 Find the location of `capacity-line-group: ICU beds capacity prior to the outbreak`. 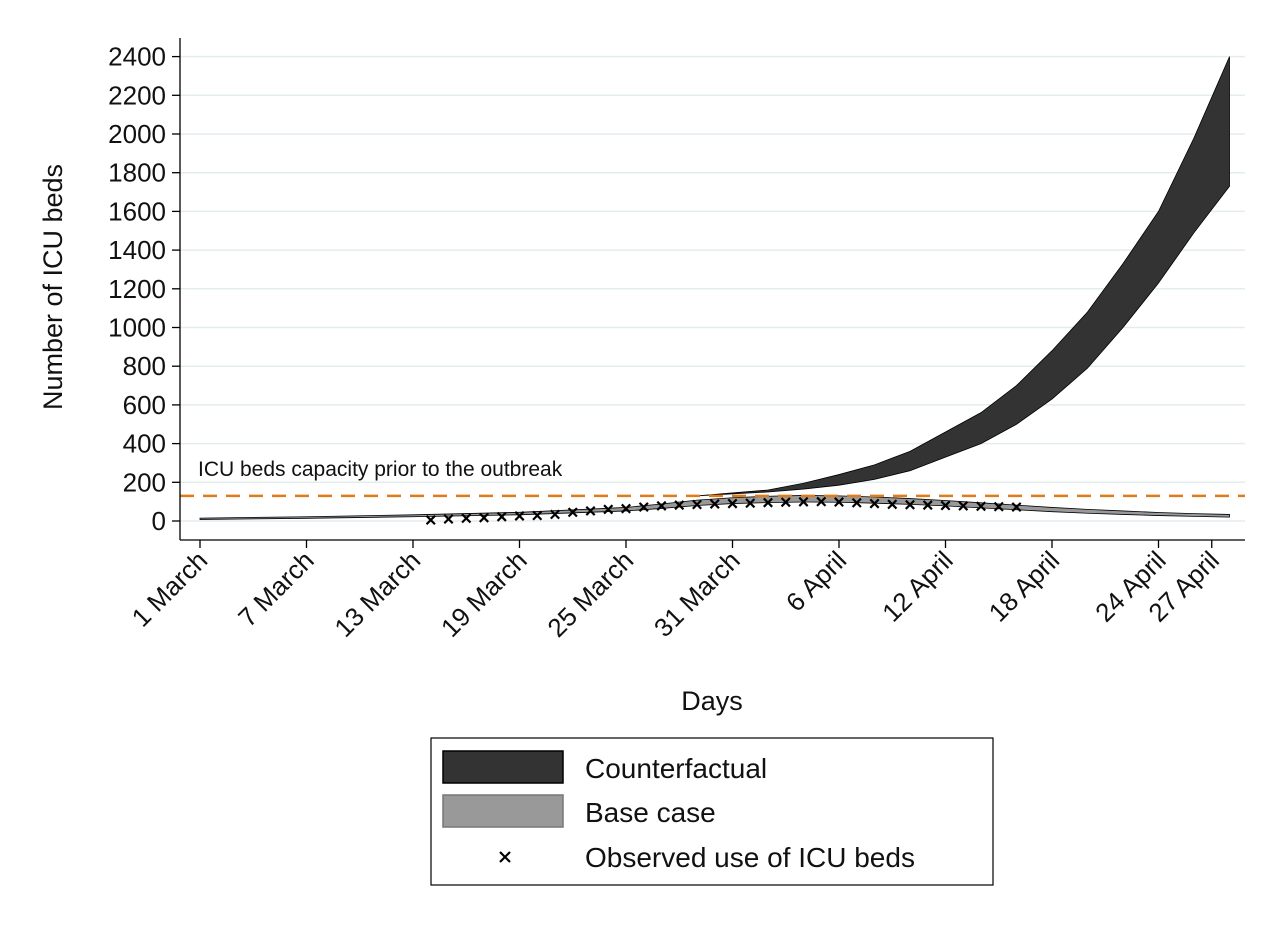

capacity-line-group: ICU beds capacity prior to the outbreak is located at coordinates (712, 478).